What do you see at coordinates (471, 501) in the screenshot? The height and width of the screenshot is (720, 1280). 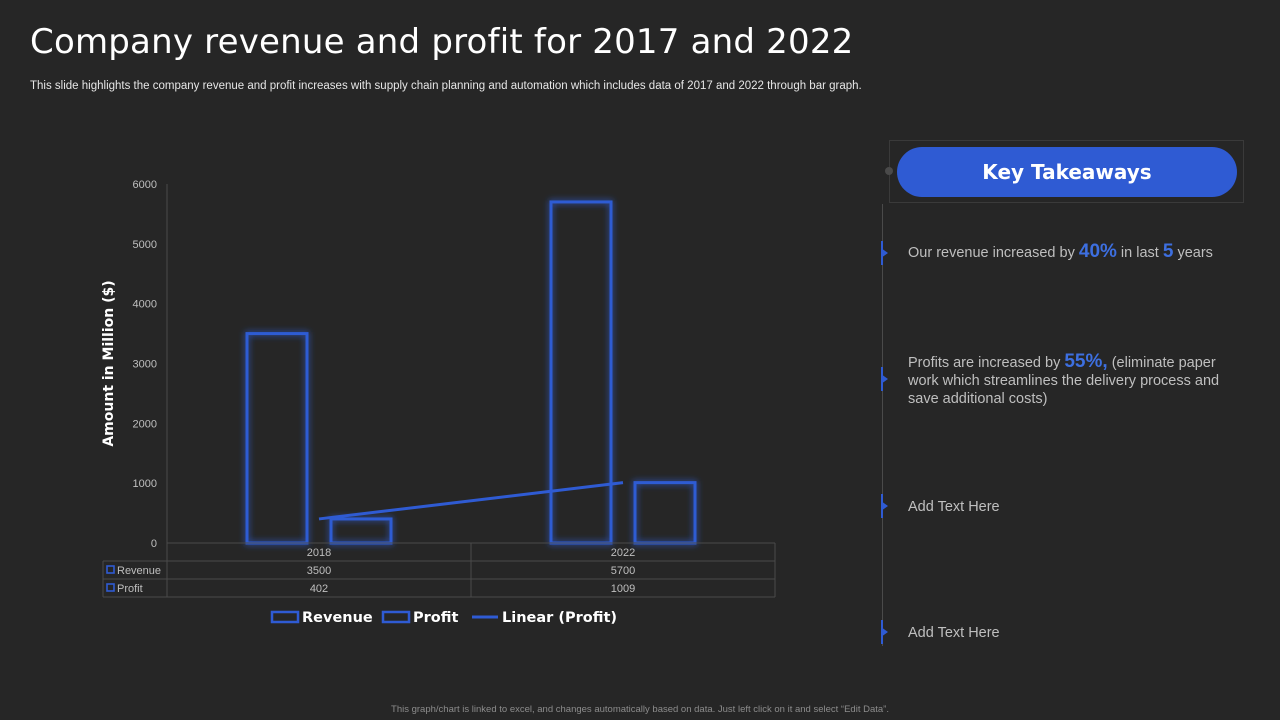 I see `trendline-linear-profit` at bounding box center [471, 501].